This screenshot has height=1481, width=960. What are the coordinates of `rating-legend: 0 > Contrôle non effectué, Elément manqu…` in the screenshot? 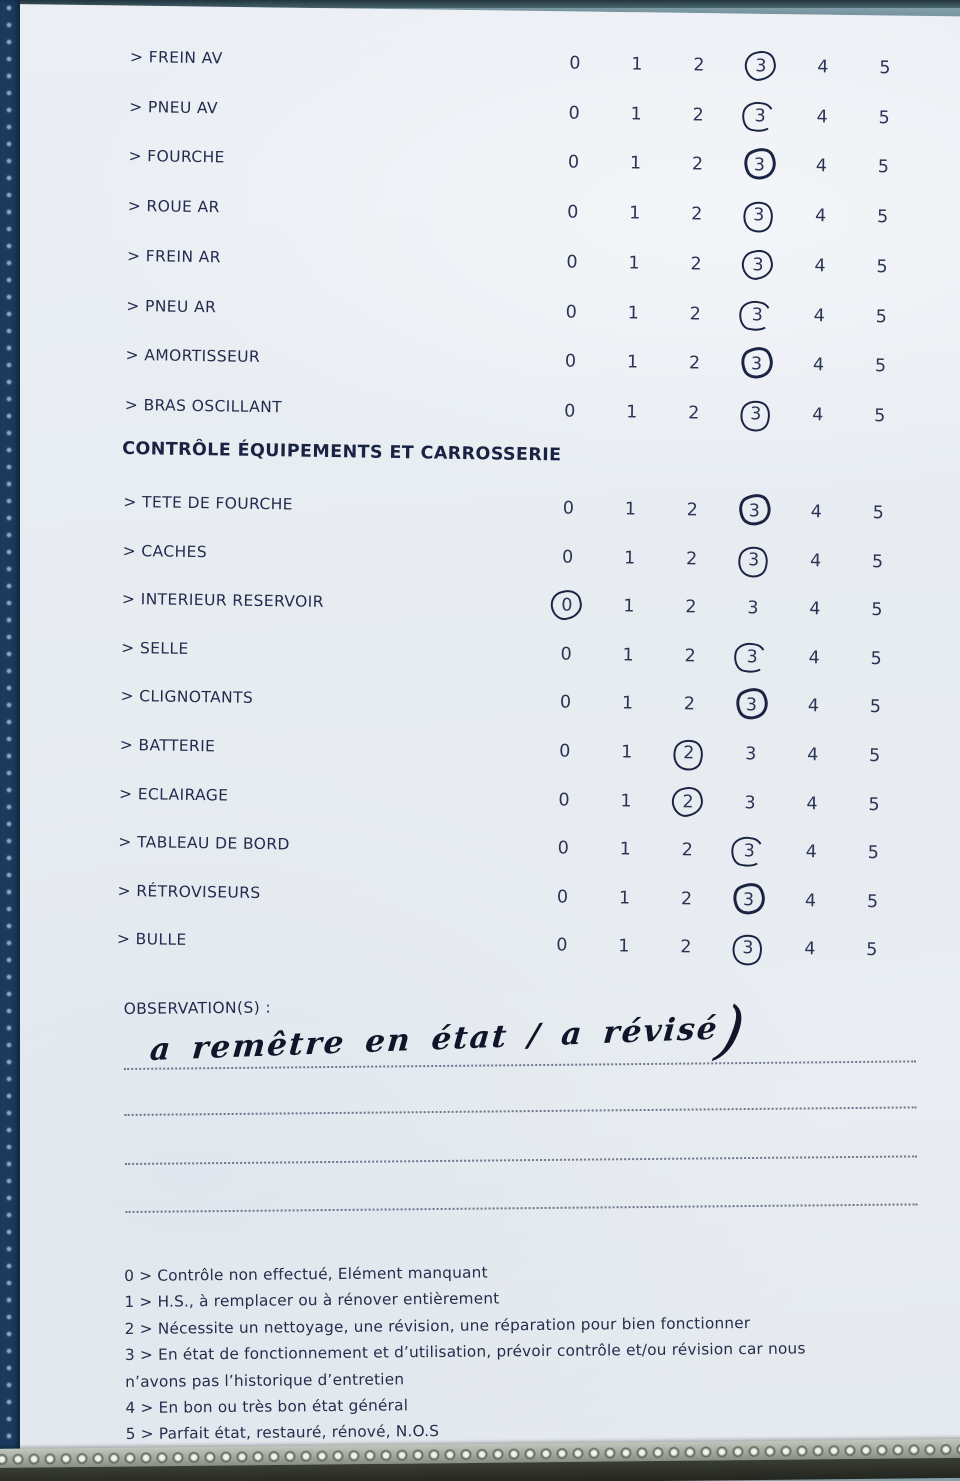 It's located at (465, 1351).